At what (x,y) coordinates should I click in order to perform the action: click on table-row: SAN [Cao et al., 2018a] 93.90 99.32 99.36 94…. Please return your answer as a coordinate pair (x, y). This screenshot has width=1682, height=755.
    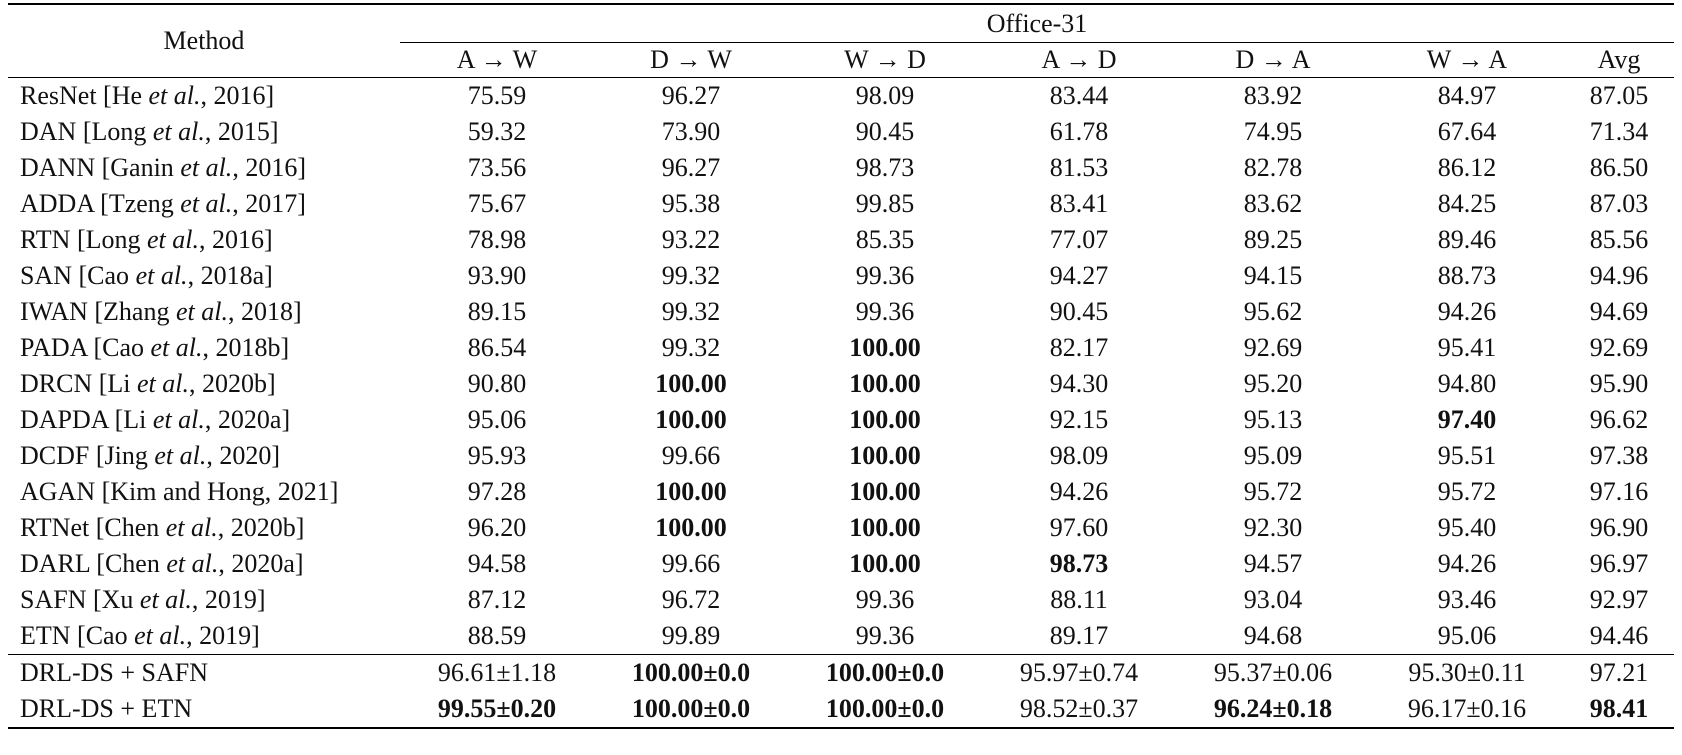
    Looking at the image, I should click on (841, 276).